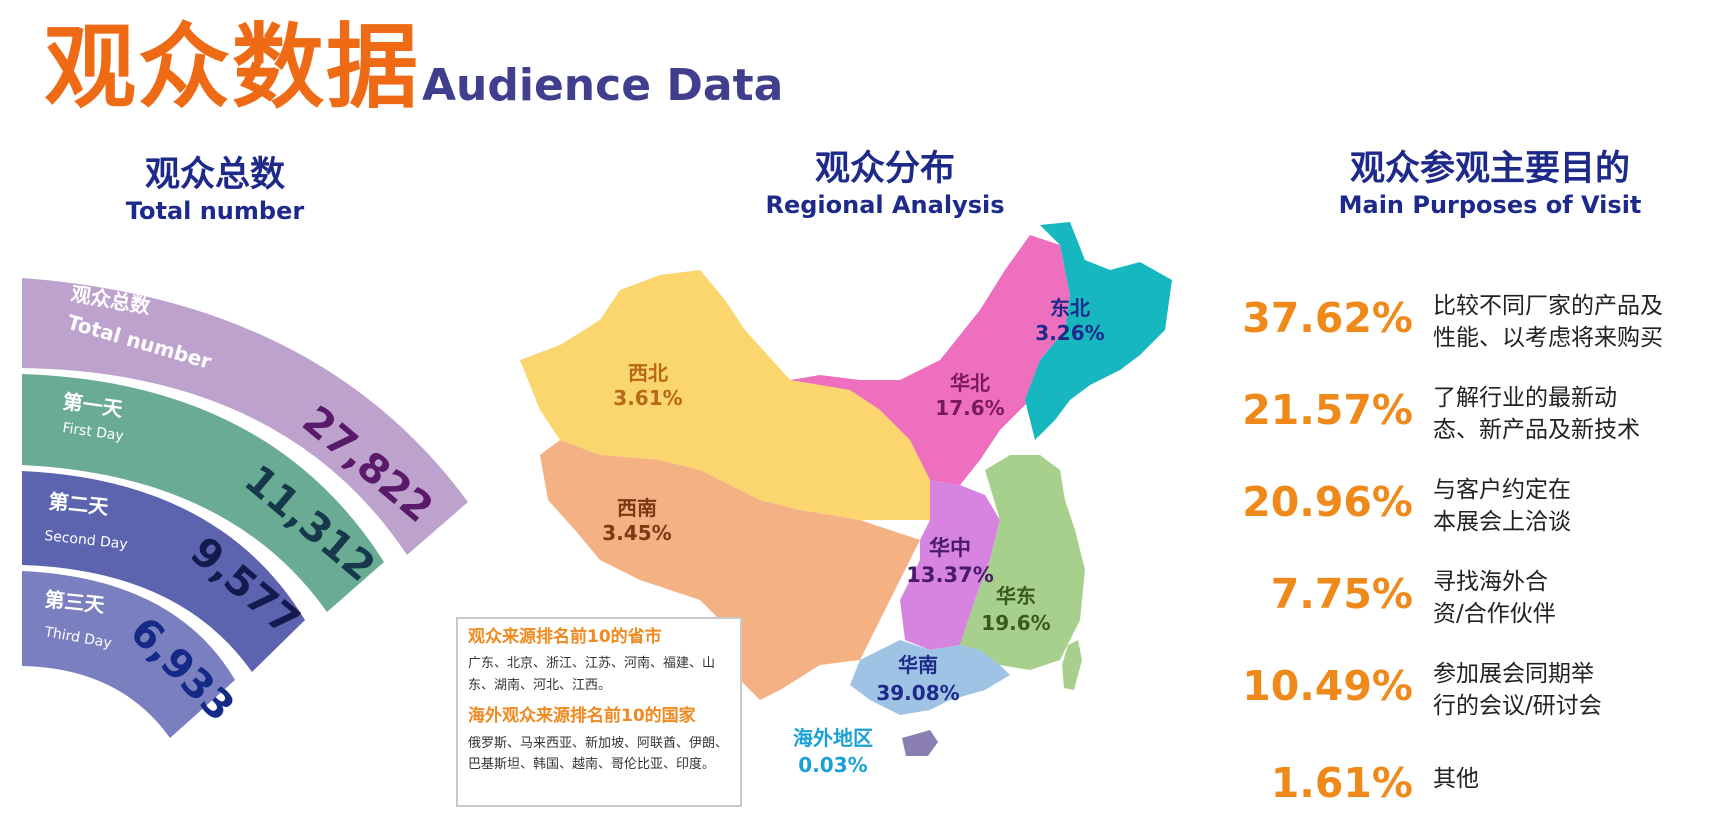  Describe the element at coordinates (1489, 169) in the screenshot. I see `purpose-title-cn: 观众参观主要目的` at that location.